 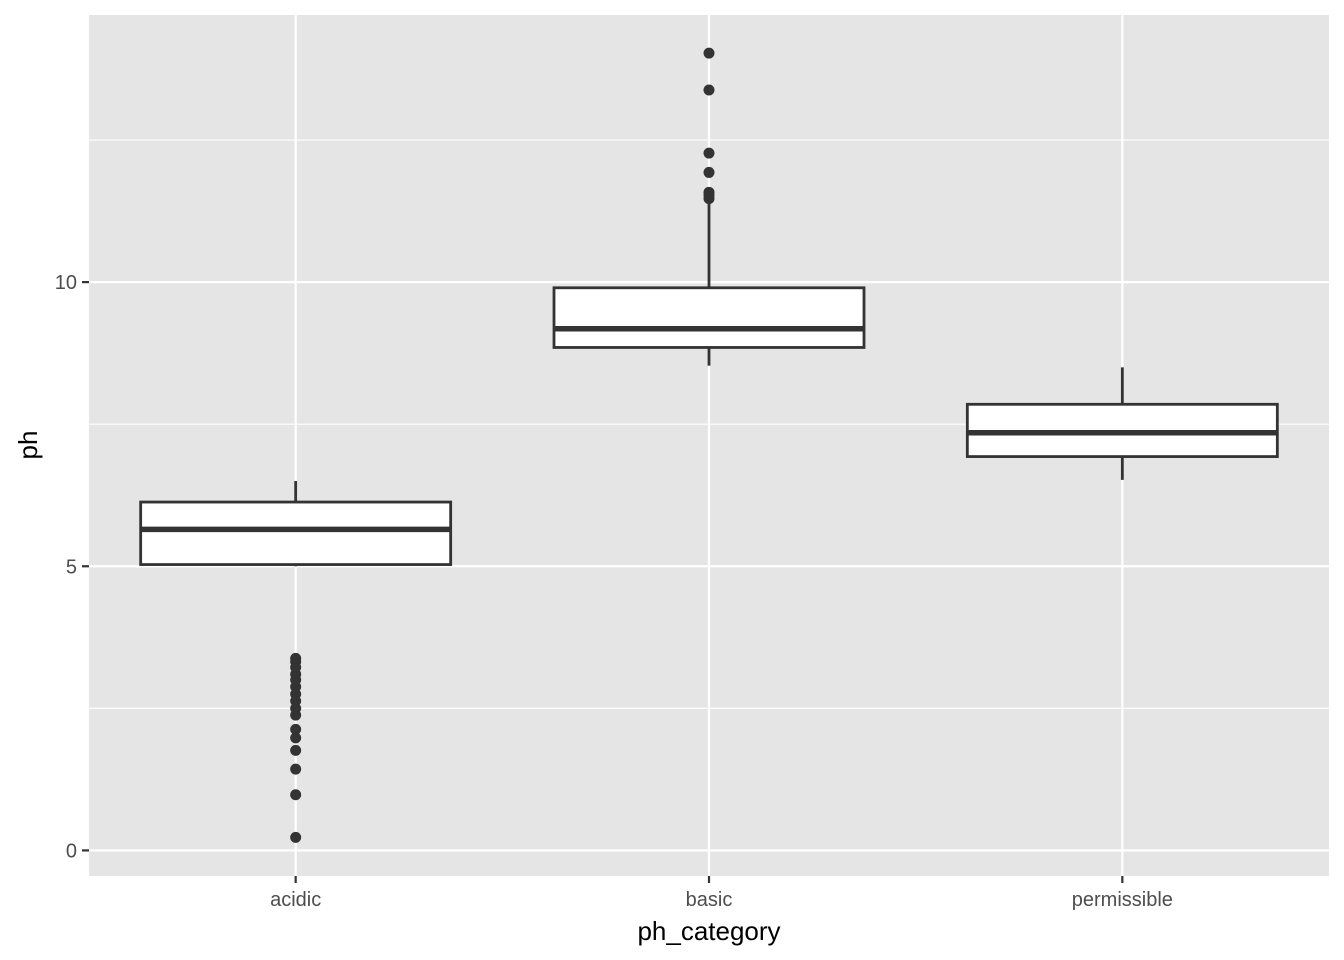 I want to click on x-axis-title: ph_category, so click(x=708, y=931).